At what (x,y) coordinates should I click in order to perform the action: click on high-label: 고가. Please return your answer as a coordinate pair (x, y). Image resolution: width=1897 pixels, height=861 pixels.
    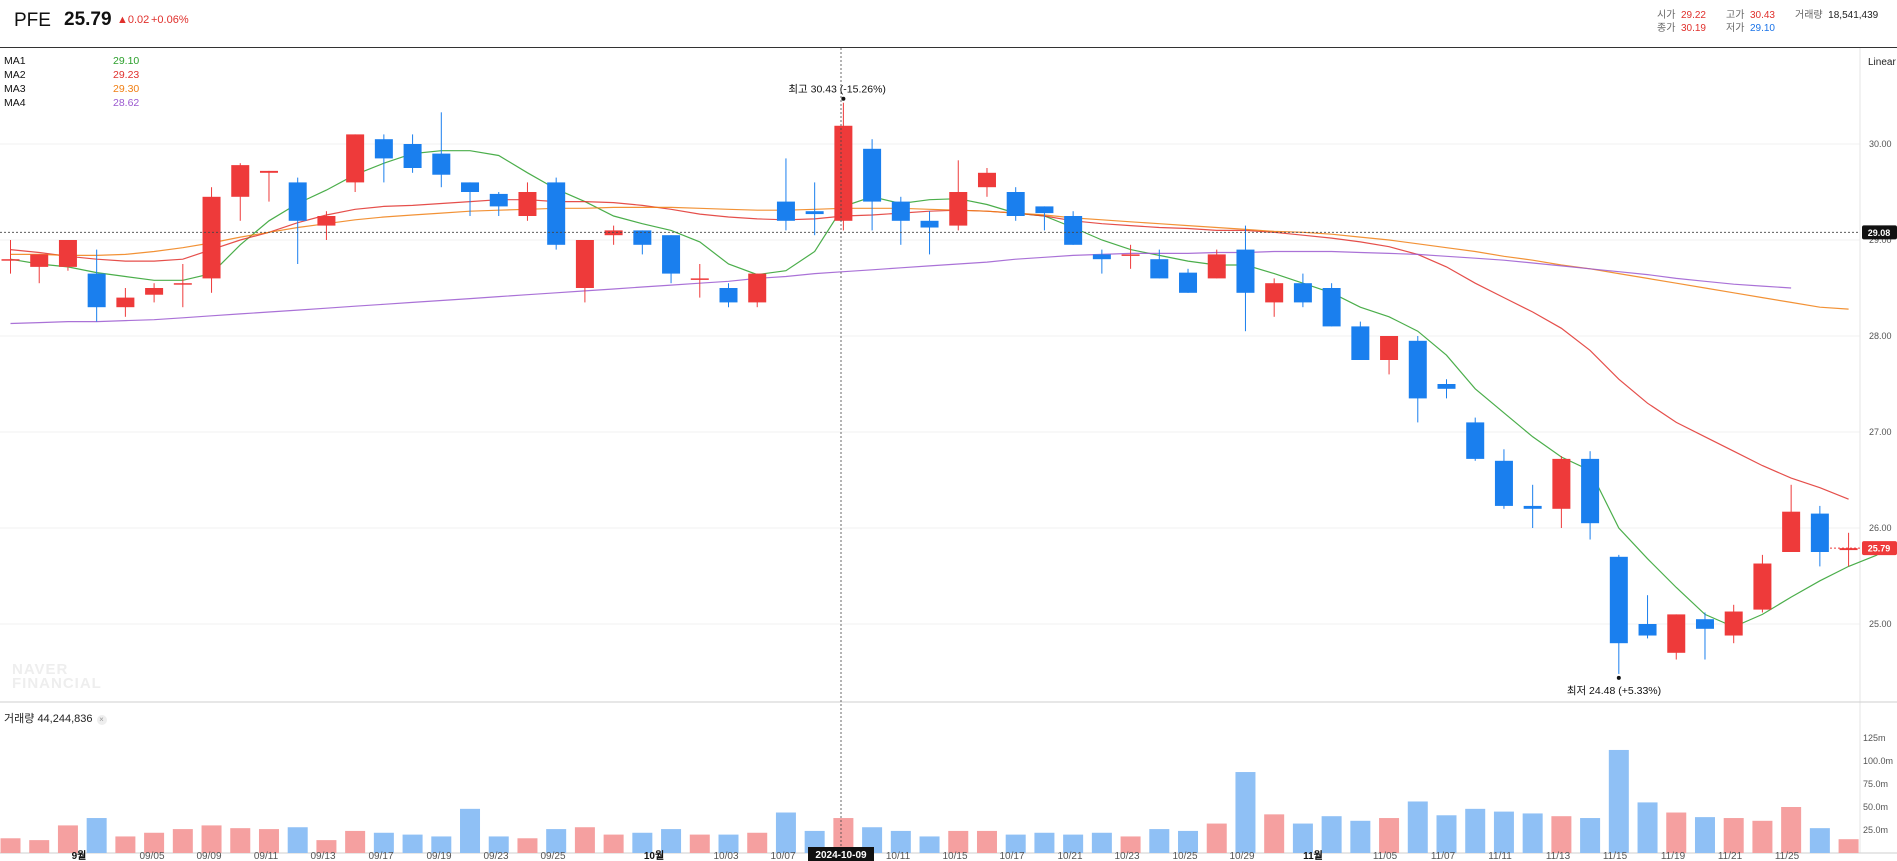
    Looking at the image, I should click on (1735, 15).